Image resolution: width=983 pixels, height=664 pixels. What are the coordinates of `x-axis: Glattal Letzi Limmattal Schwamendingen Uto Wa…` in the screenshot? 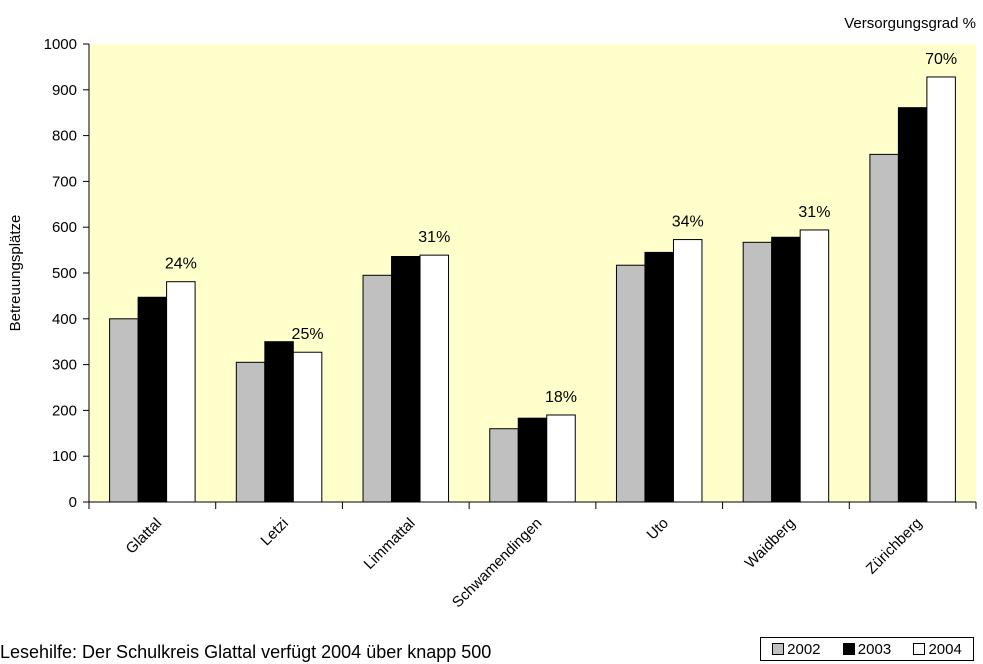 It's located at (532, 556).